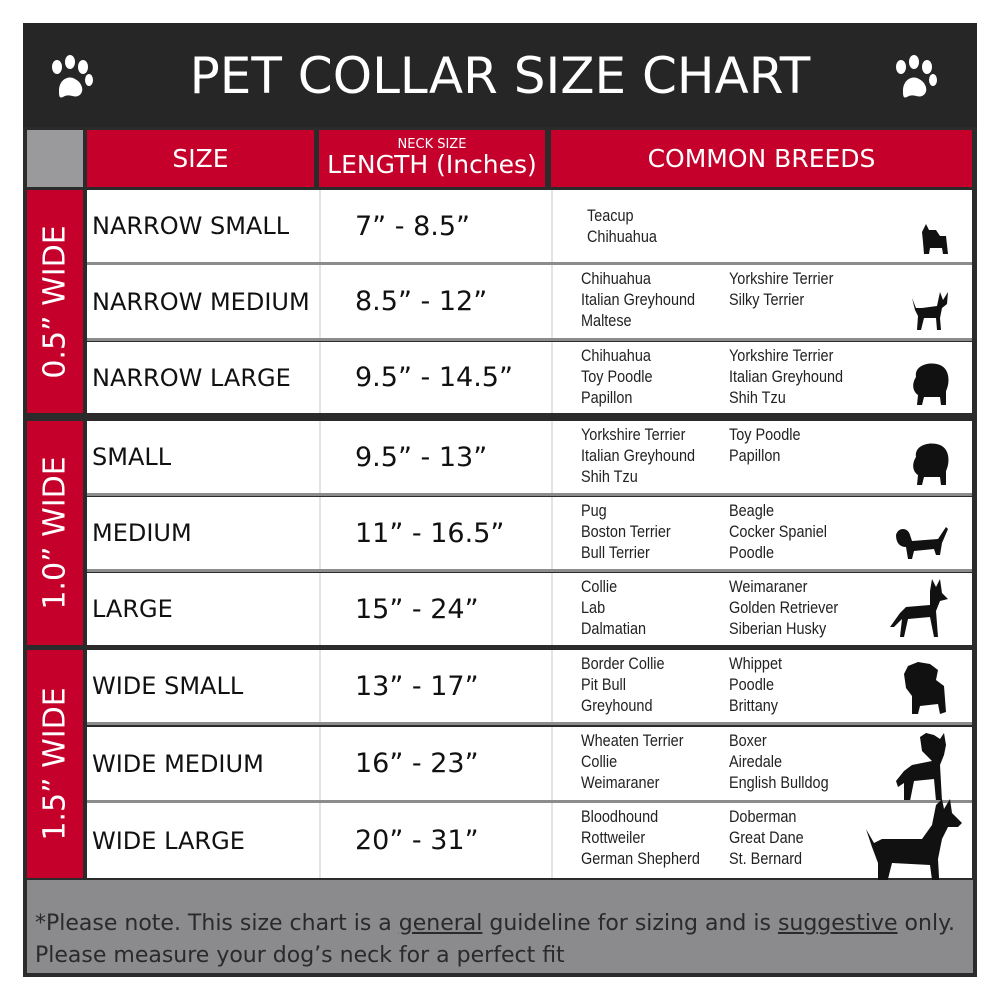  Describe the element at coordinates (935, 239) in the screenshot. I see `yorkie-silhouette-icon` at that location.